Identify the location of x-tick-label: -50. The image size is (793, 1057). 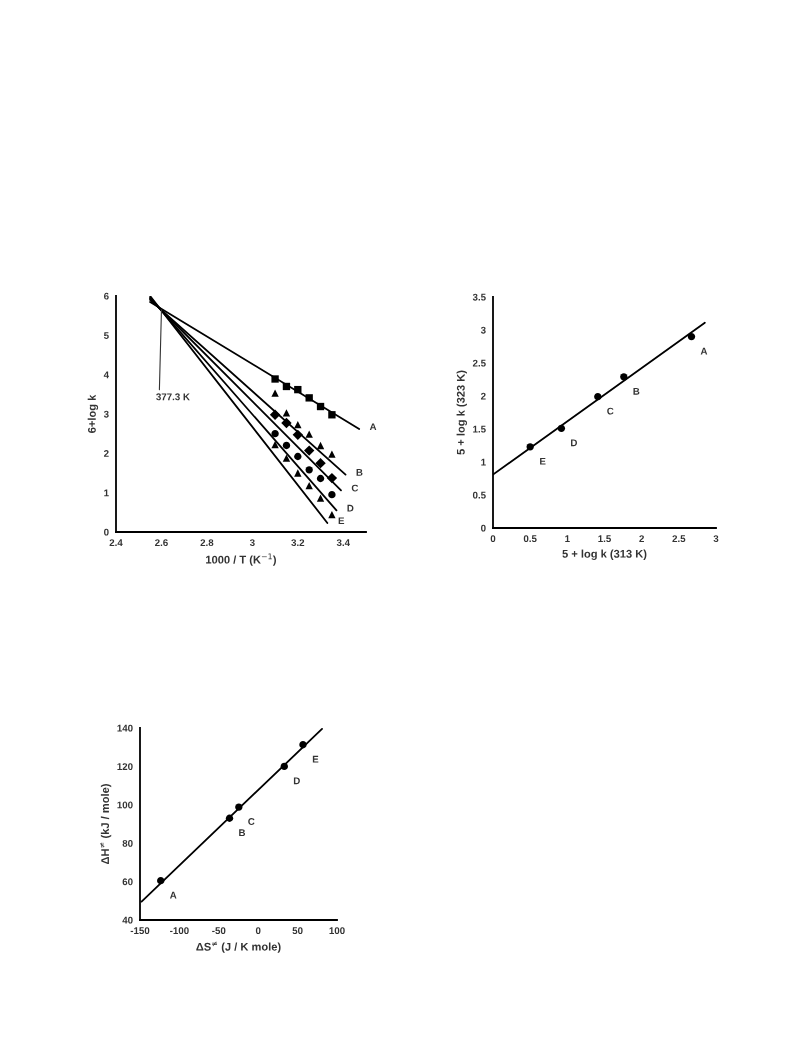
(219, 931).